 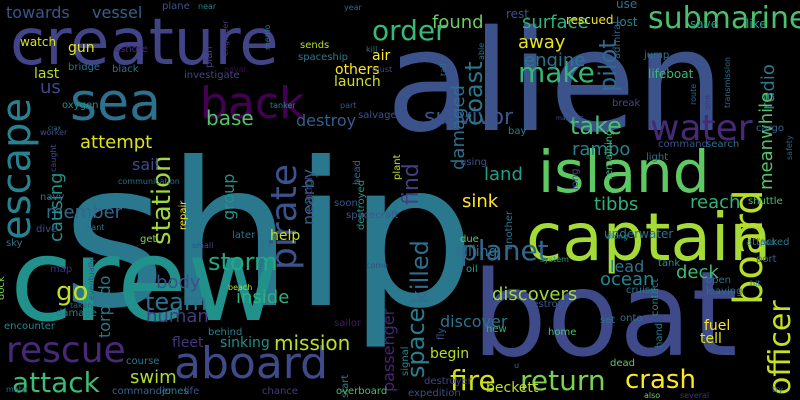 What do you see at coordinates (617, 40) in the screenshot?
I see `cloud-word: admiral` at bounding box center [617, 40].